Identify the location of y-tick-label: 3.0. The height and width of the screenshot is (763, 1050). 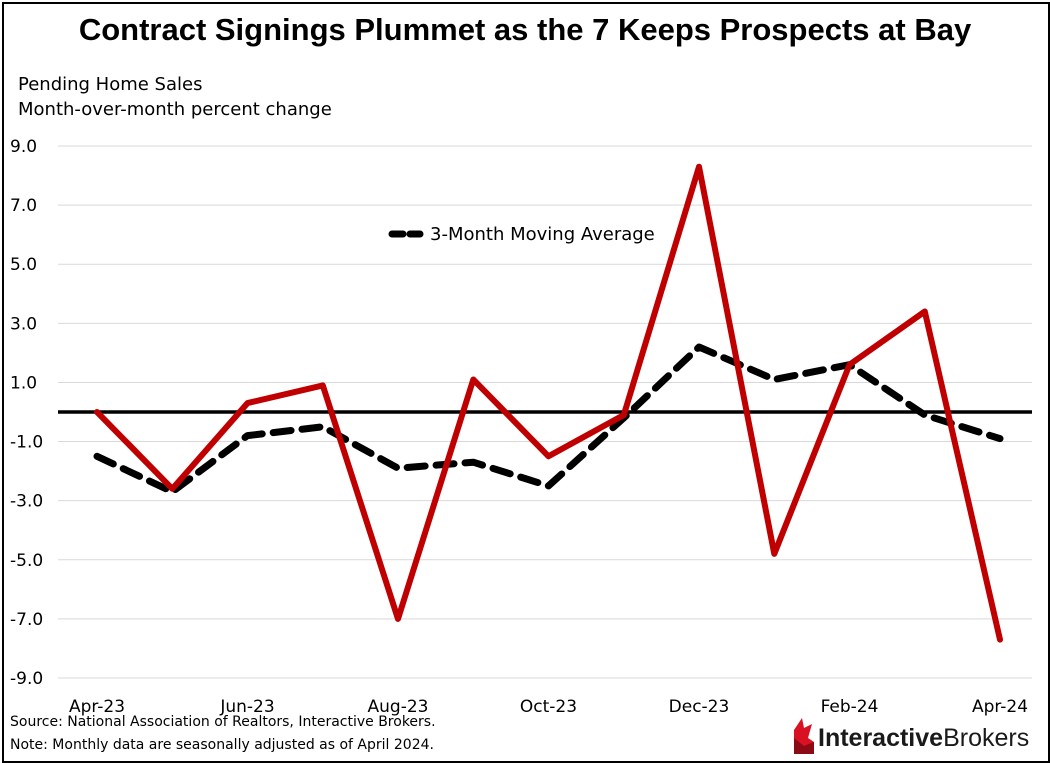
(23, 324).